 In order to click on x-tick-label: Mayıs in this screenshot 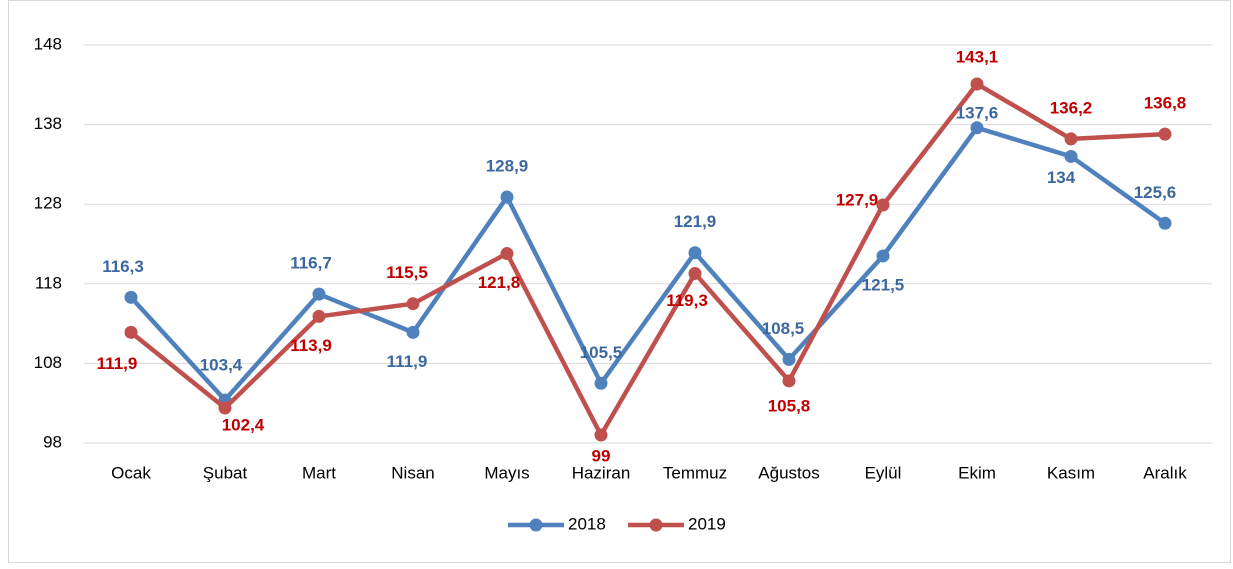, I will do `click(506, 472)`.